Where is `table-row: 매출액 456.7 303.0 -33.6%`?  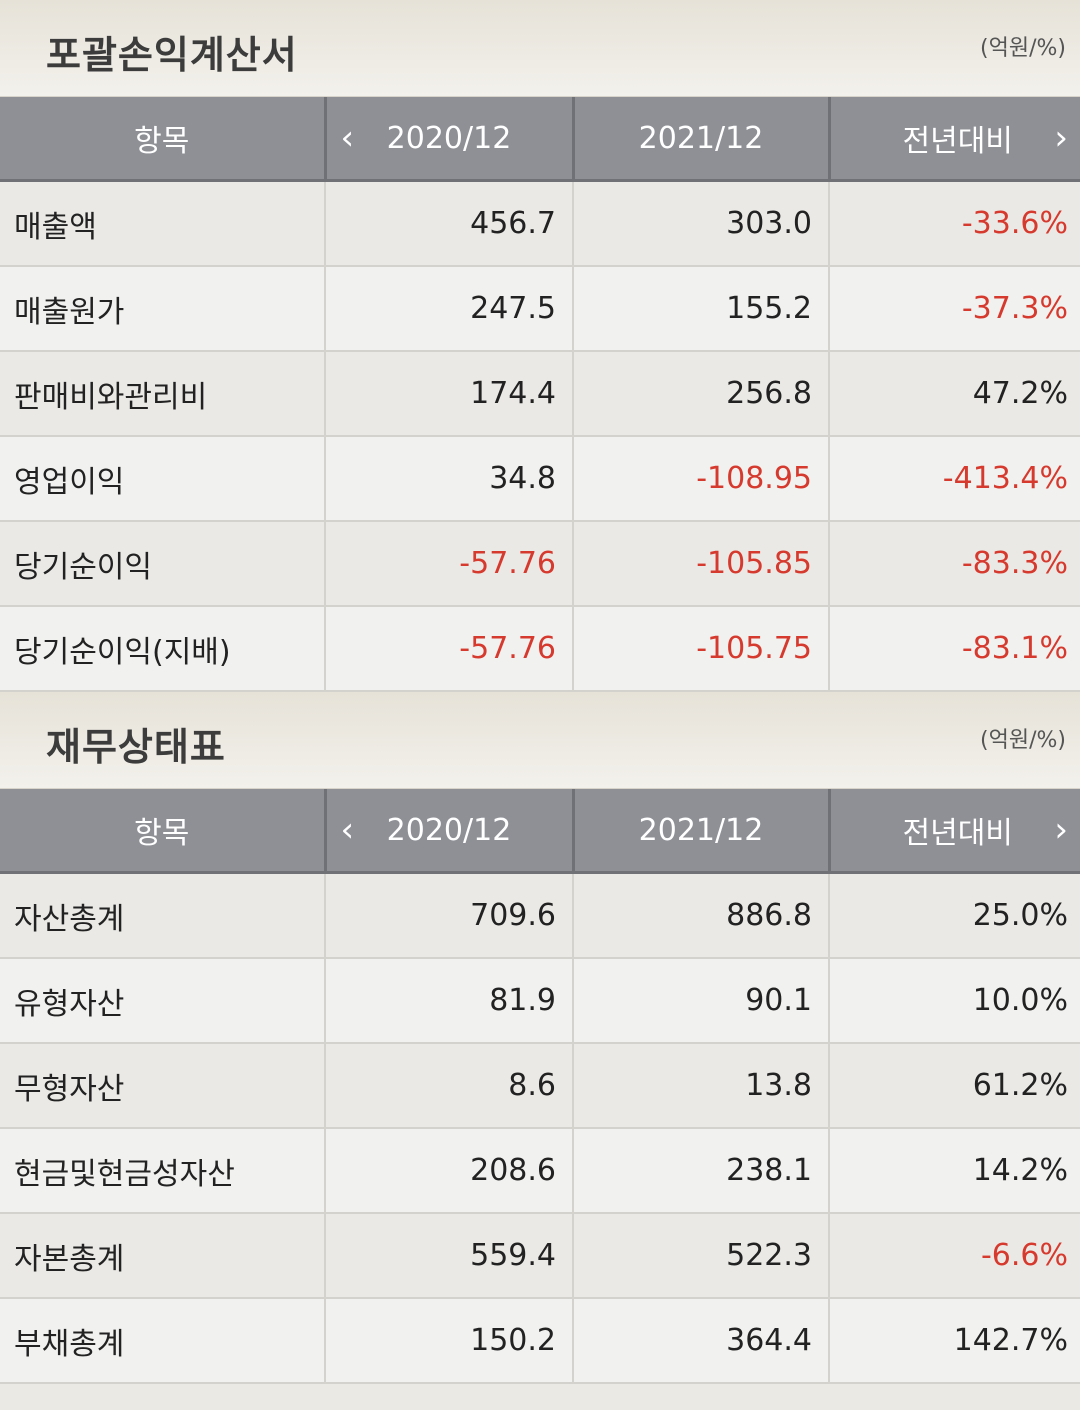 table-row: 매출액 456.7 303.0 -33.6% is located at coordinates (540, 222).